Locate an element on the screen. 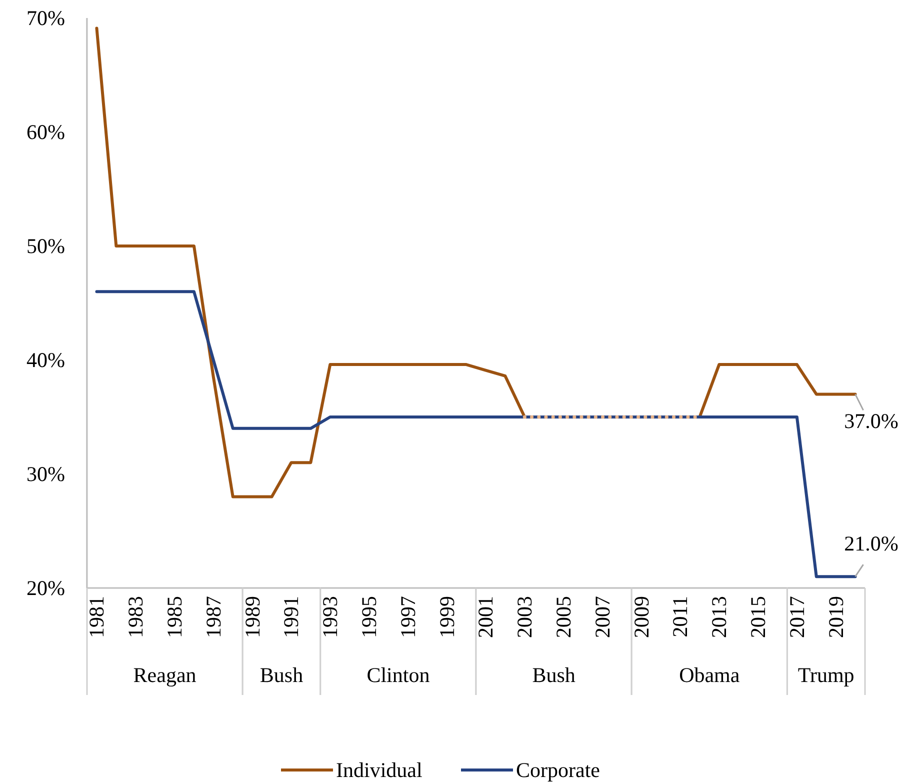 This screenshot has height=782, width=912. x-tick-label: 1989 is located at coordinates (252, 617).